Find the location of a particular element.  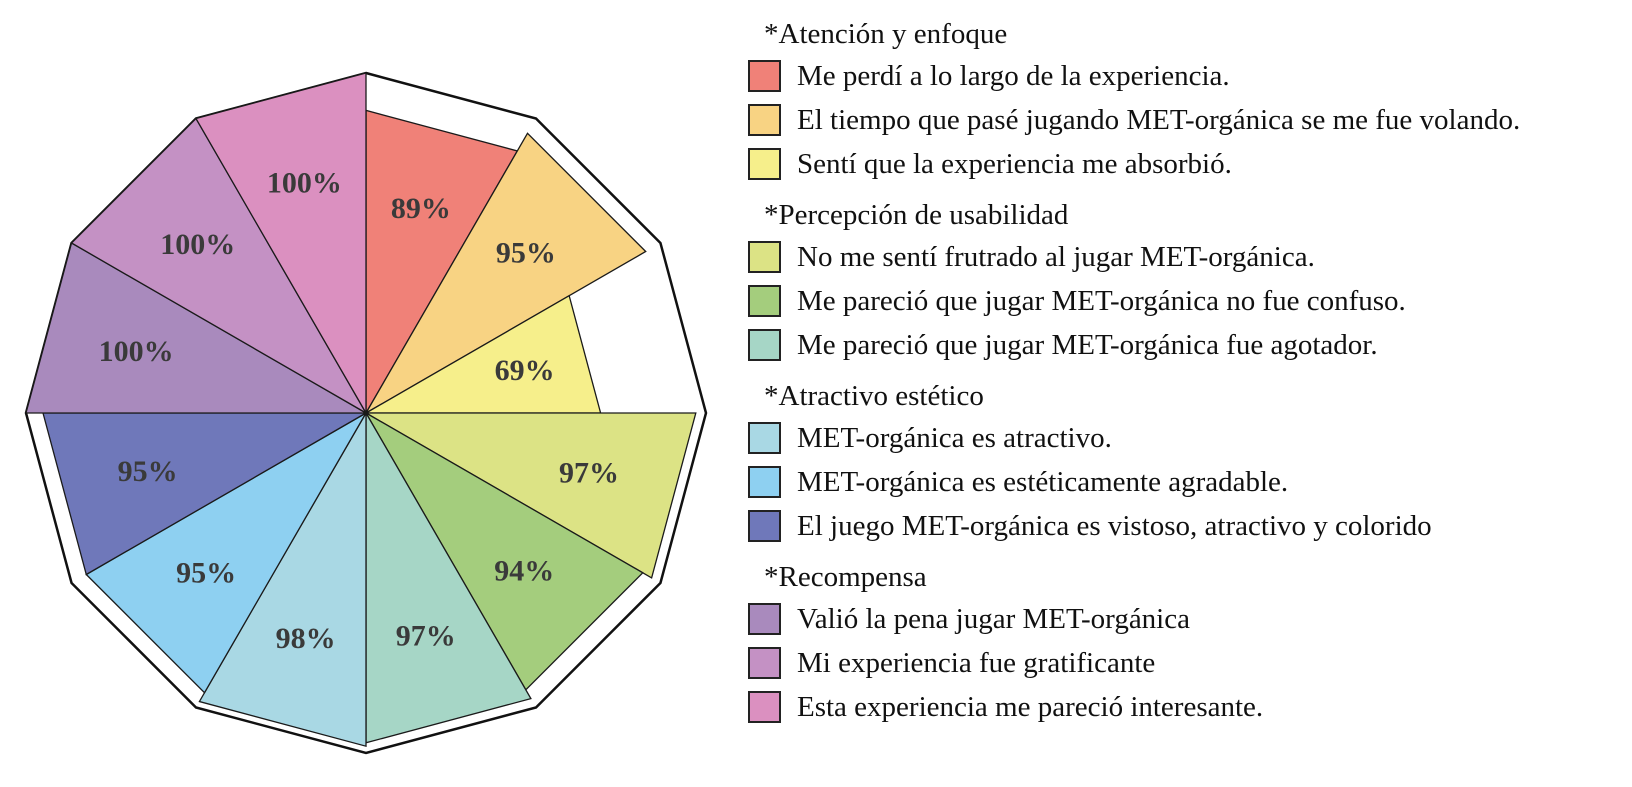

chart-slice-label-1: 89% is located at coordinates (421, 208).